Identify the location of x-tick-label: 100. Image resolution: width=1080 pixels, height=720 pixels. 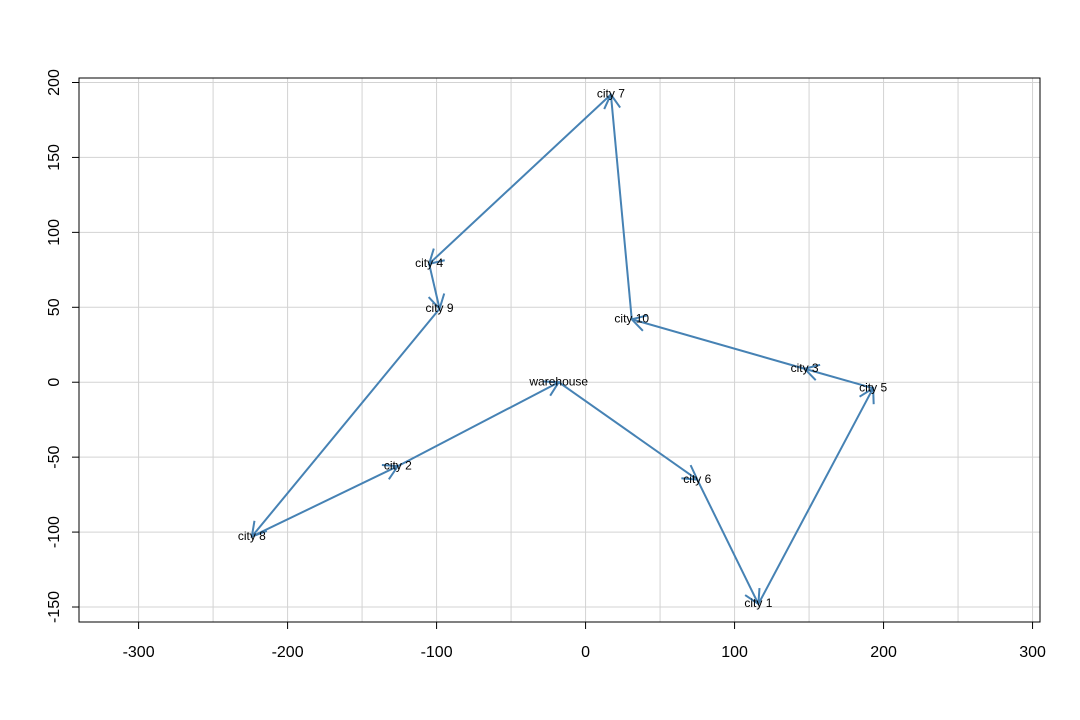
(734, 652).